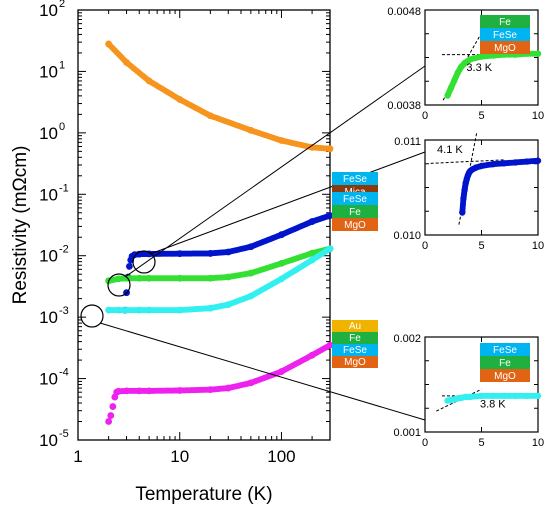  Describe the element at coordinates (64, 250) in the screenshot. I see `y-tick-exponent: -2` at that location.